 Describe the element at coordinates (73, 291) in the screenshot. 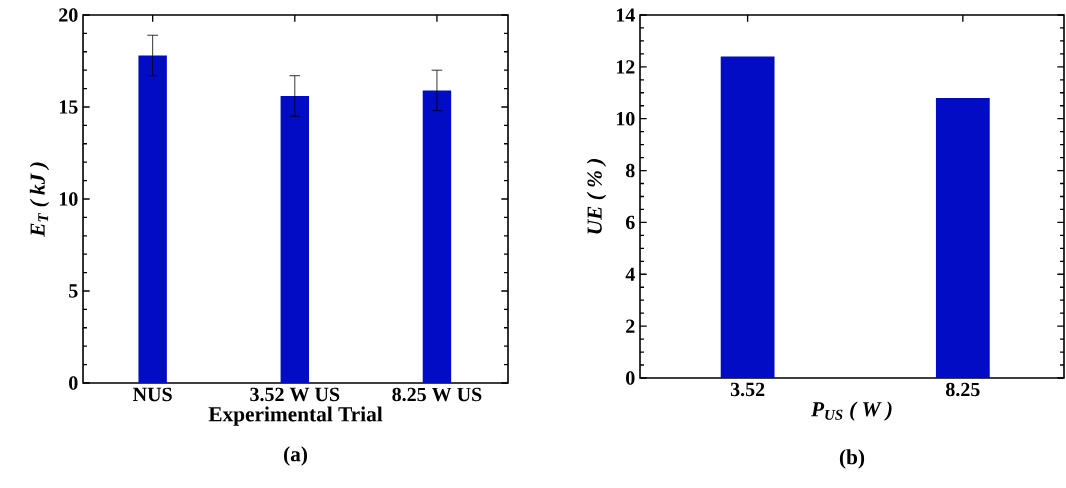

I see `y-tick-label: 5` at that location.